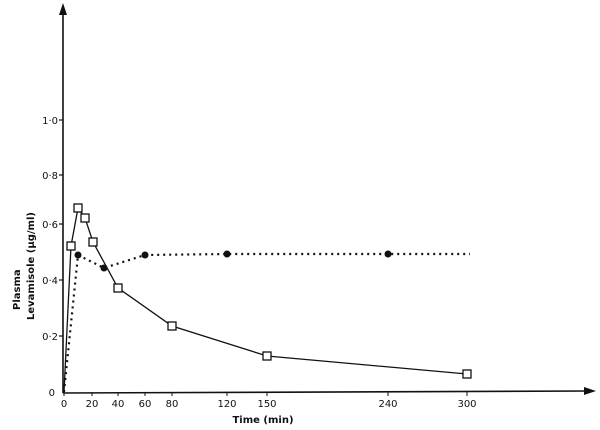 This screenshot has width=600, height=430. What do you see at coordinates (226, 404) in the screenshot?
I see `x-tick-label: 120` at bounding box center [226, 404].